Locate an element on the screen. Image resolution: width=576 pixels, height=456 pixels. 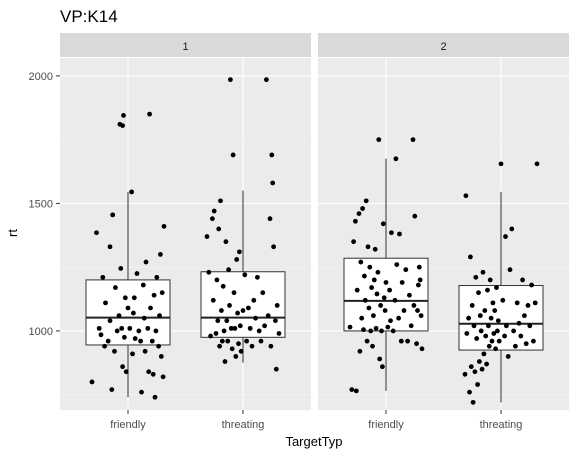
x-tick-label: friendly is located at coordinates (128, 425).